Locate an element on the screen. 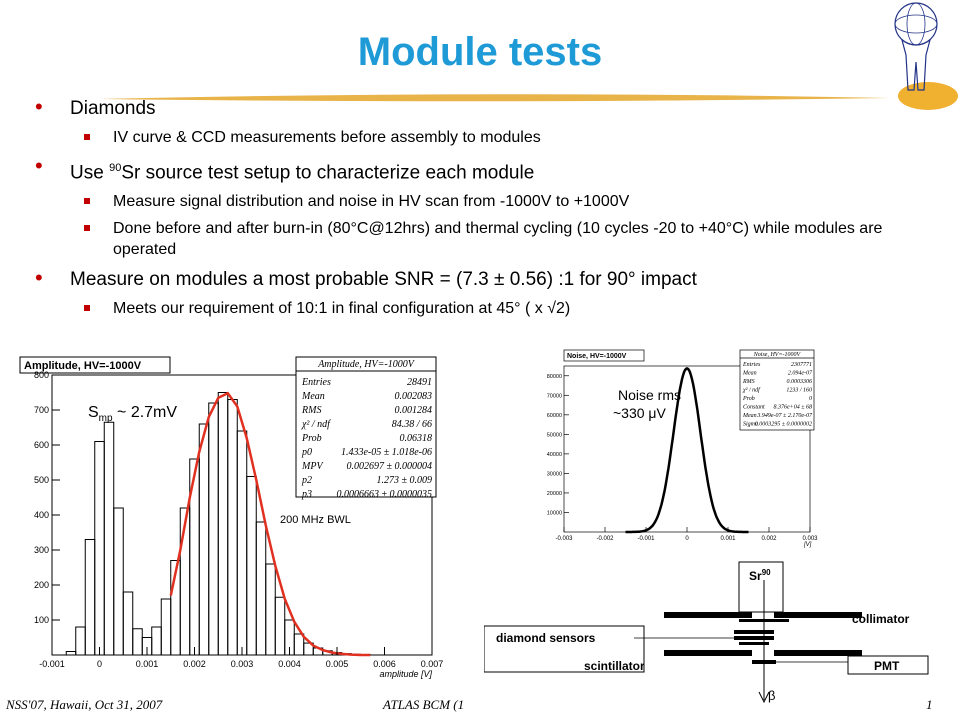 Image resolution: width=960 pixels, height=720 pixels. scintillator-label: scintillator is located at coordinates (614, 666).